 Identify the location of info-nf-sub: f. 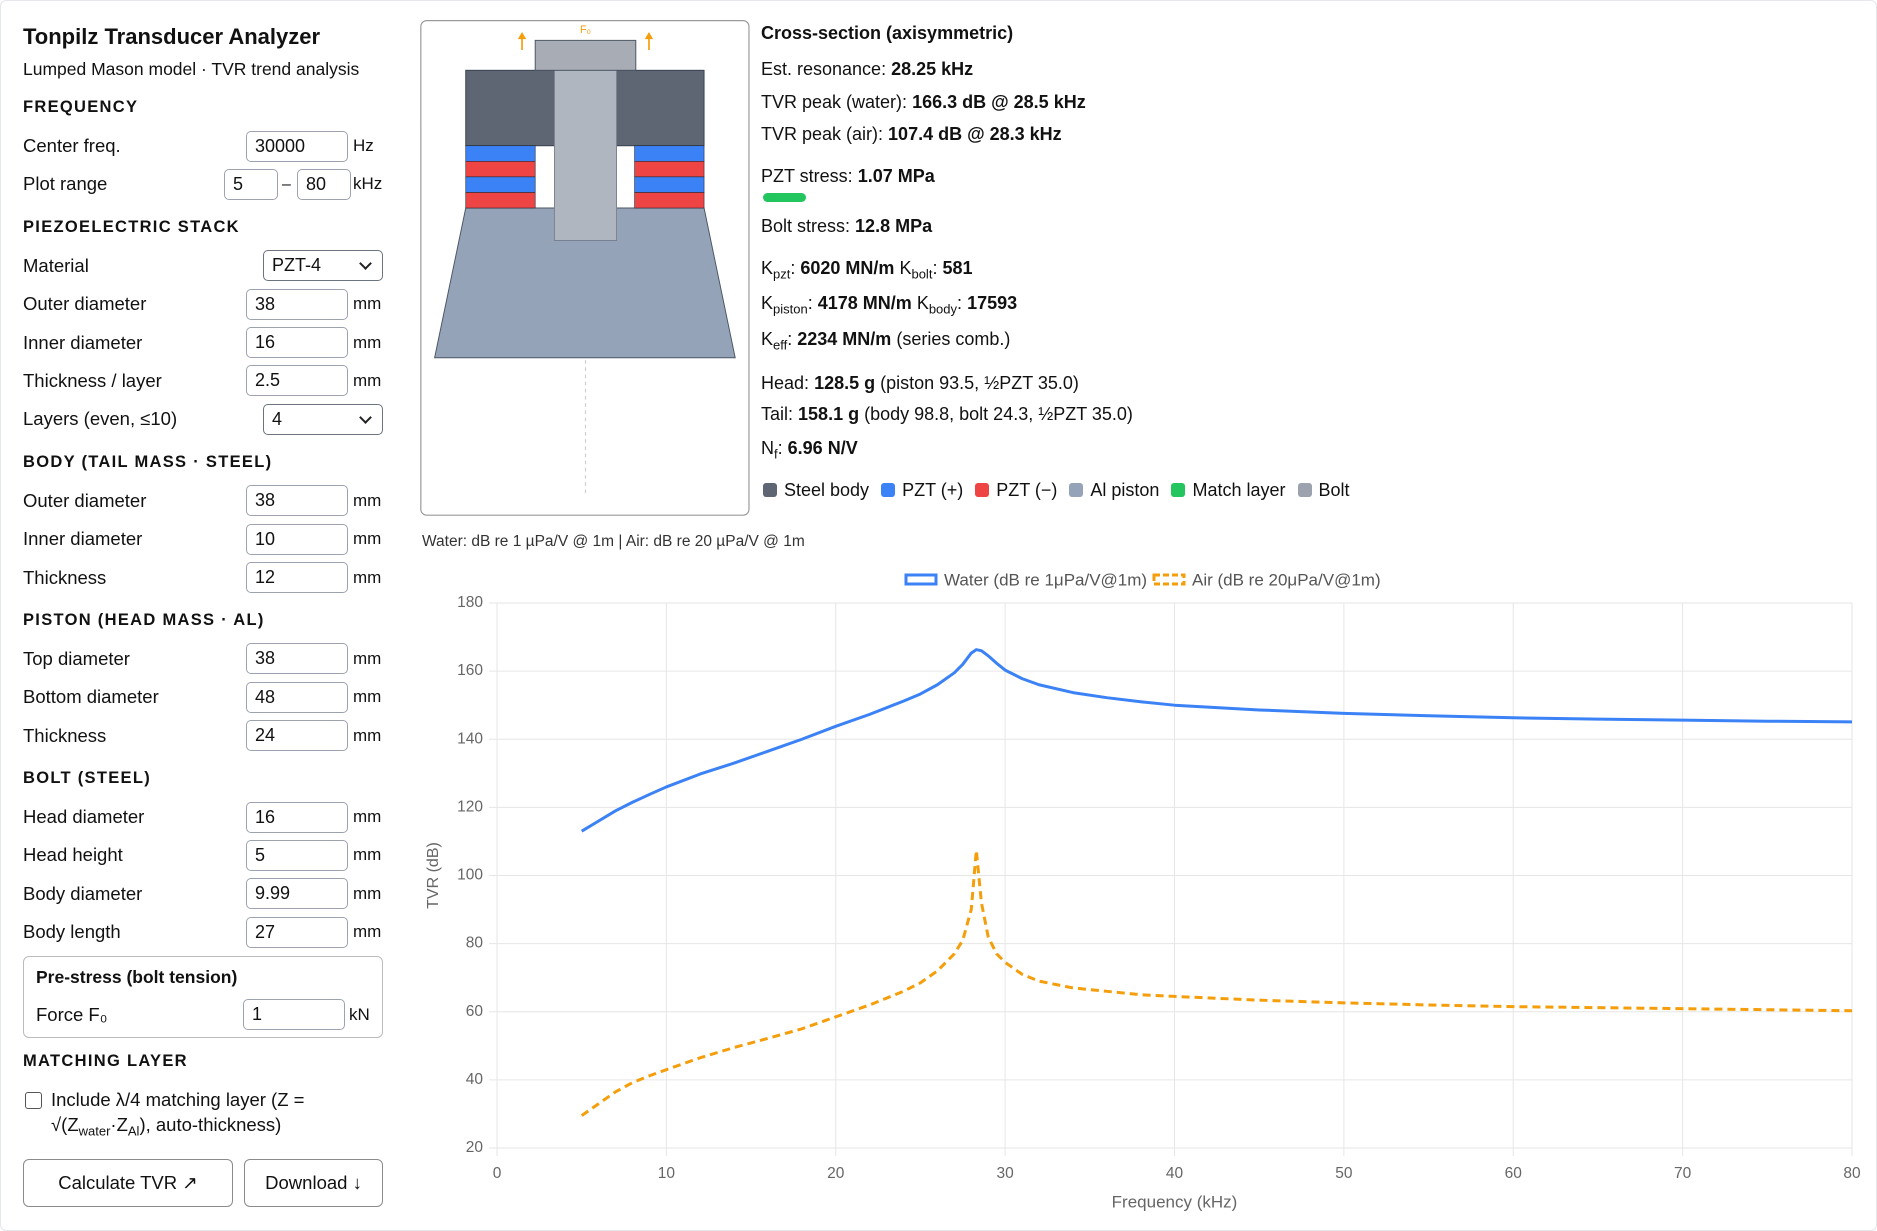
(776, 454).